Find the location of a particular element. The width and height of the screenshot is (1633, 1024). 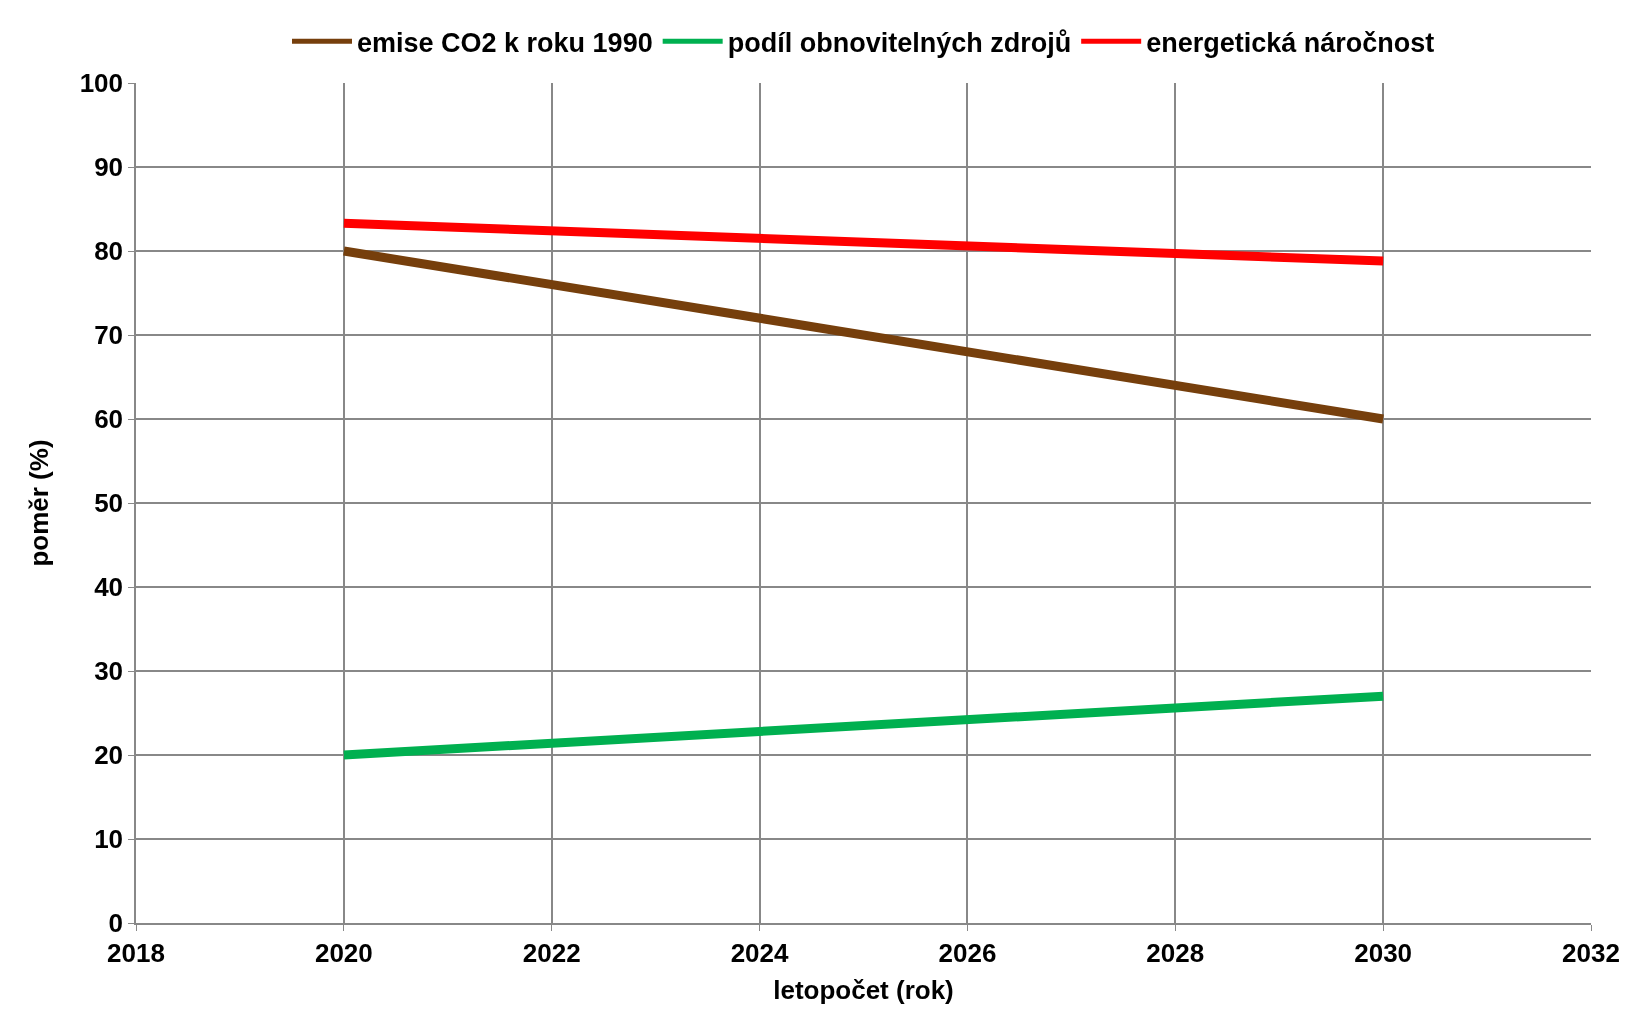

y-tick-label: 20 is located at coordinates (109, 755).